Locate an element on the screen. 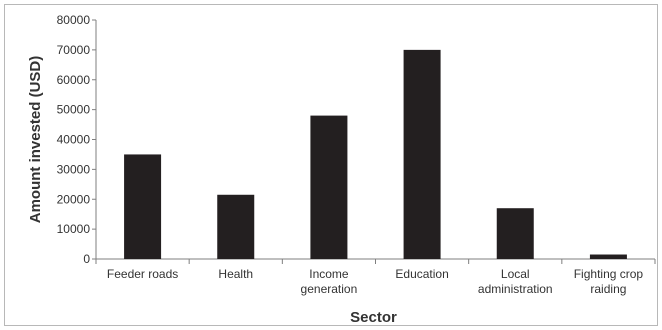 The height and width of the screenshot is (330, 662). y-tick-label: 0 is located at coordinates (86, 259).